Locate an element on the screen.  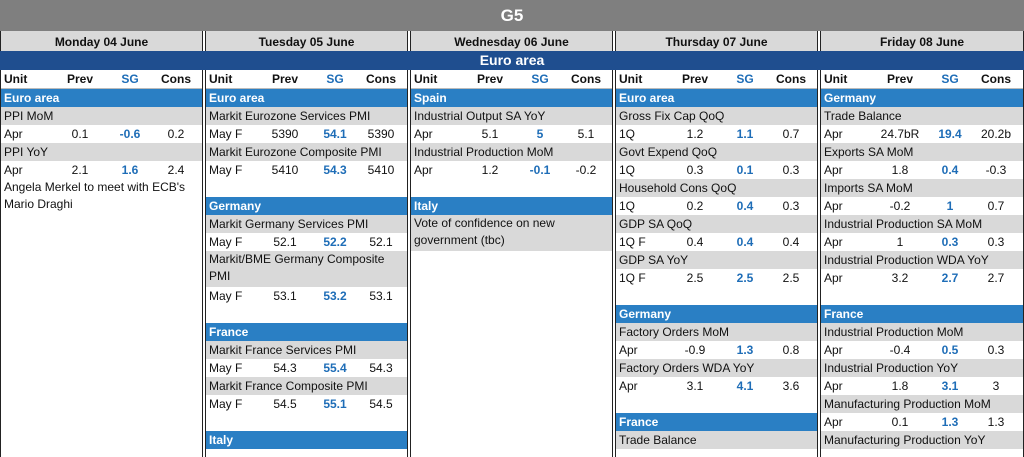
cons-cell: 0.4 is located at coordinates (791, 242).